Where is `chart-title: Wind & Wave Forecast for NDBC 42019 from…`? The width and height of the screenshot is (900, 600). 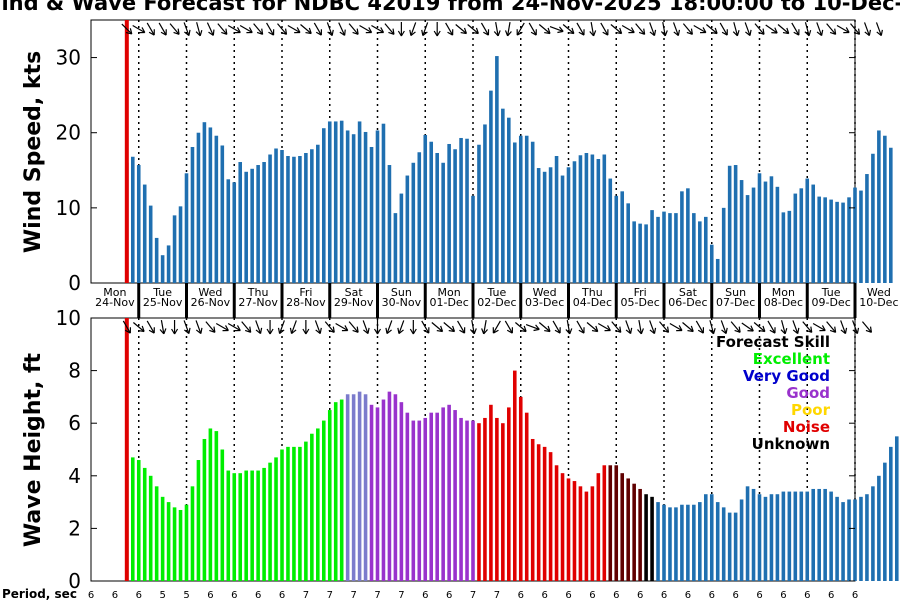
chart-title: Wind & Wave Forecast for NDBC 42019 from… is located at coordinates (450, 7).